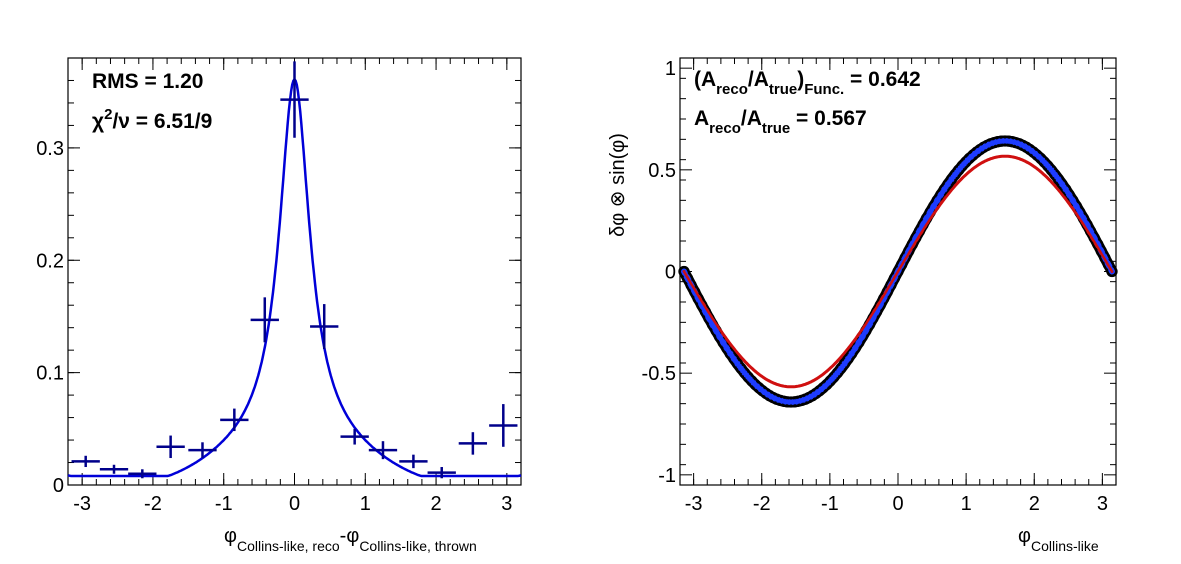 The width and height of the screenshot is (1181, 564). I want to click on chi2-label: χ2/ν = 6.51/9, so click(152, 119).